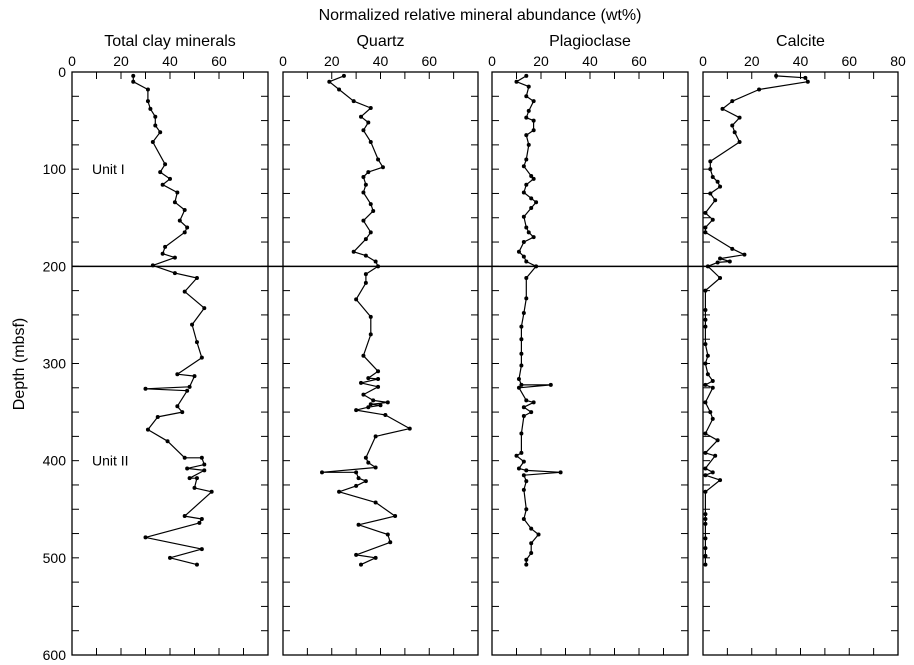 The image size is (914, 665). Describe the element at coordinates (332, 61) in the screenshot. I see `x-tick-label: 20` at that location.